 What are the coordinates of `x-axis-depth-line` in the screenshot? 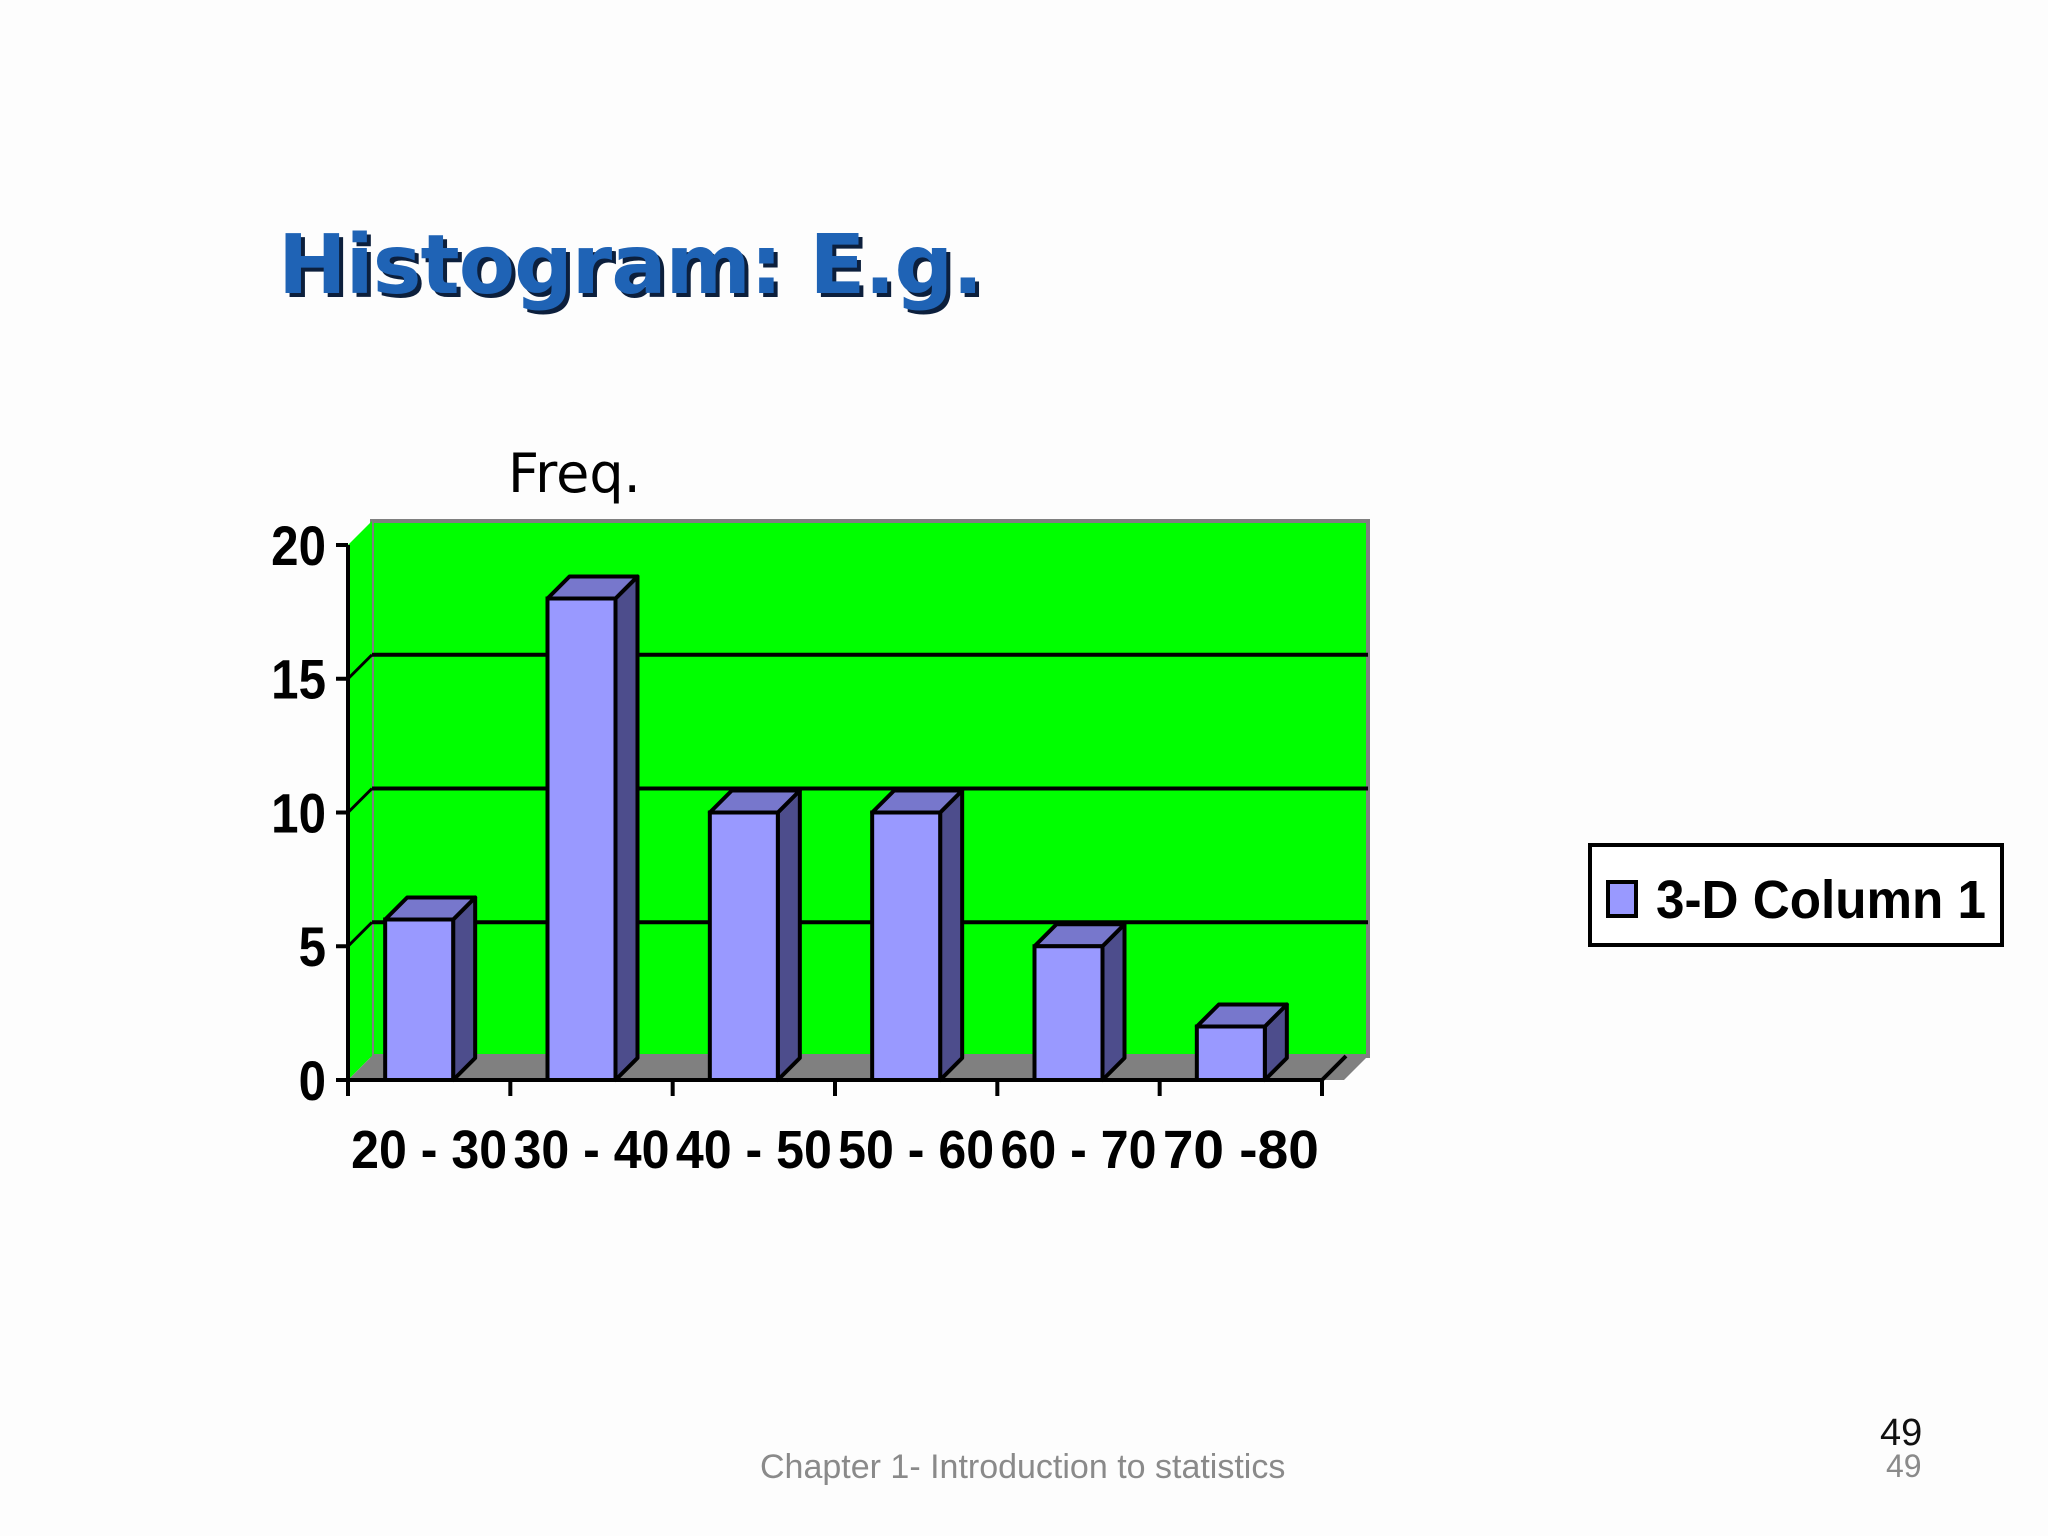 It's located at (1334, 1068).